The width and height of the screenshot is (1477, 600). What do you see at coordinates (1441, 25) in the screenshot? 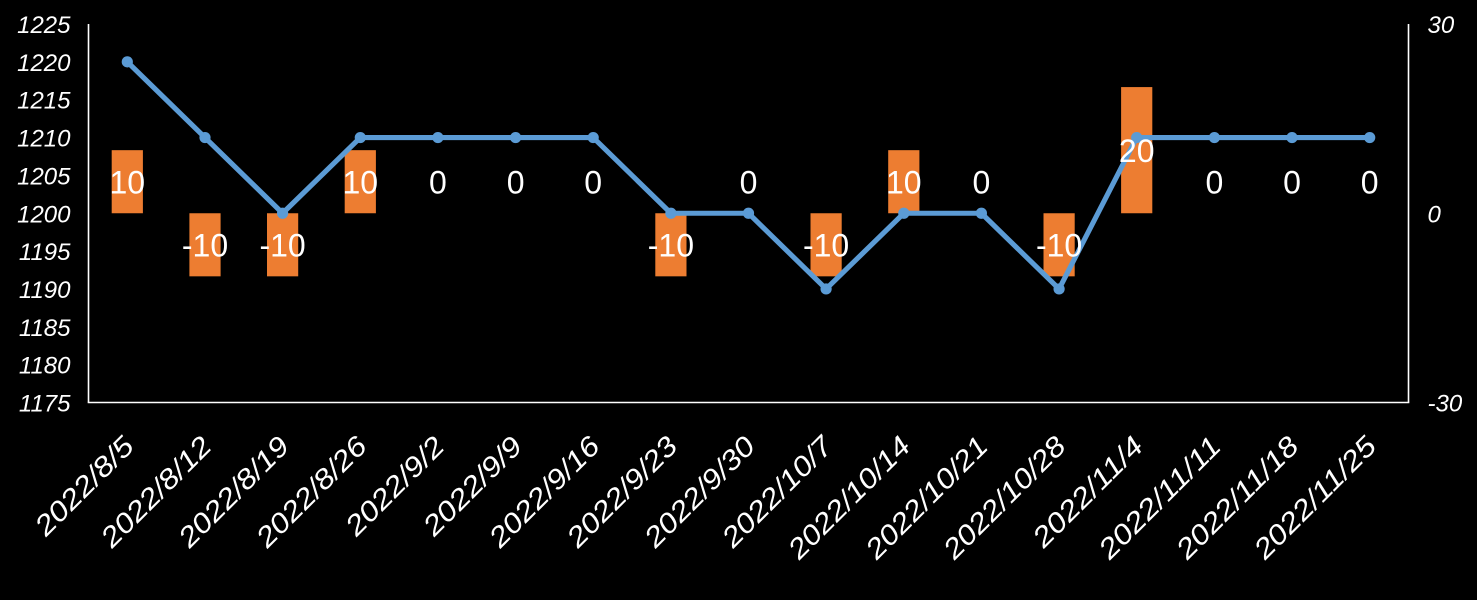
I see `svg-text: 30` at bounding box center [1441, 25].